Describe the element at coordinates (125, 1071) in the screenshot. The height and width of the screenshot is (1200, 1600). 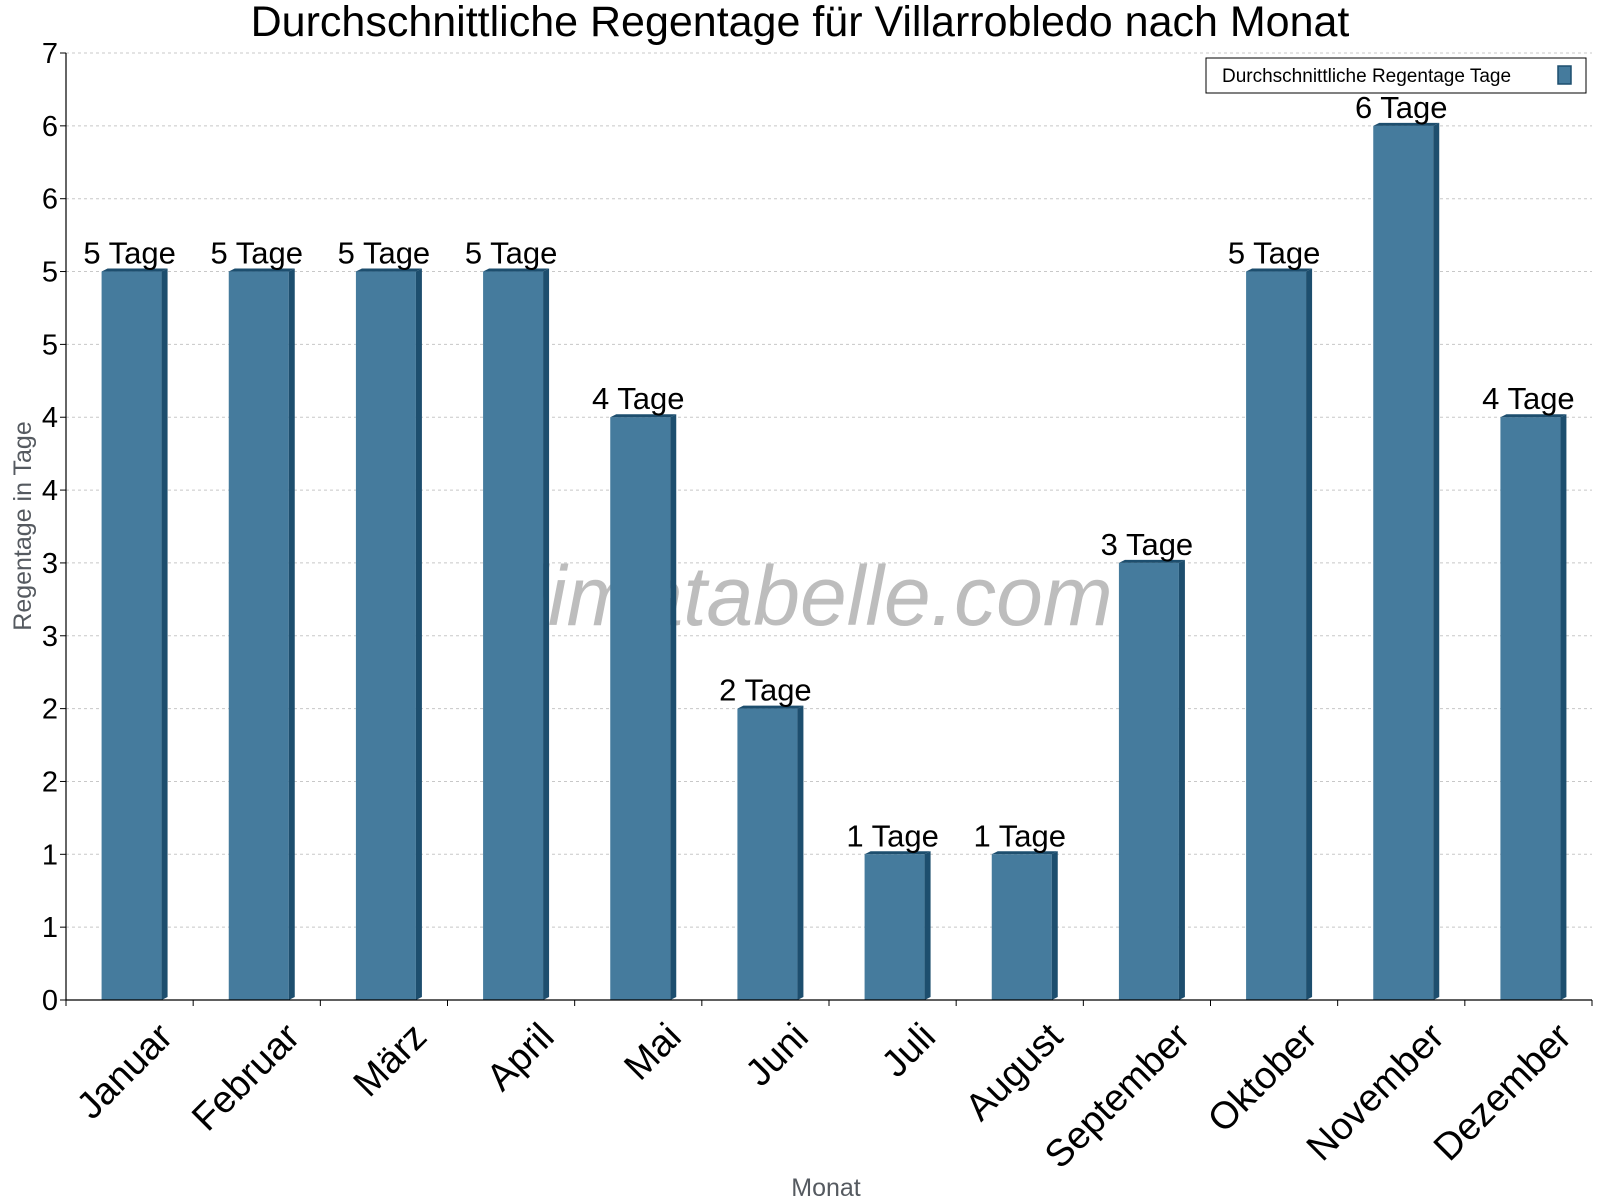
I see `x-tick-label: Januar` at that location.